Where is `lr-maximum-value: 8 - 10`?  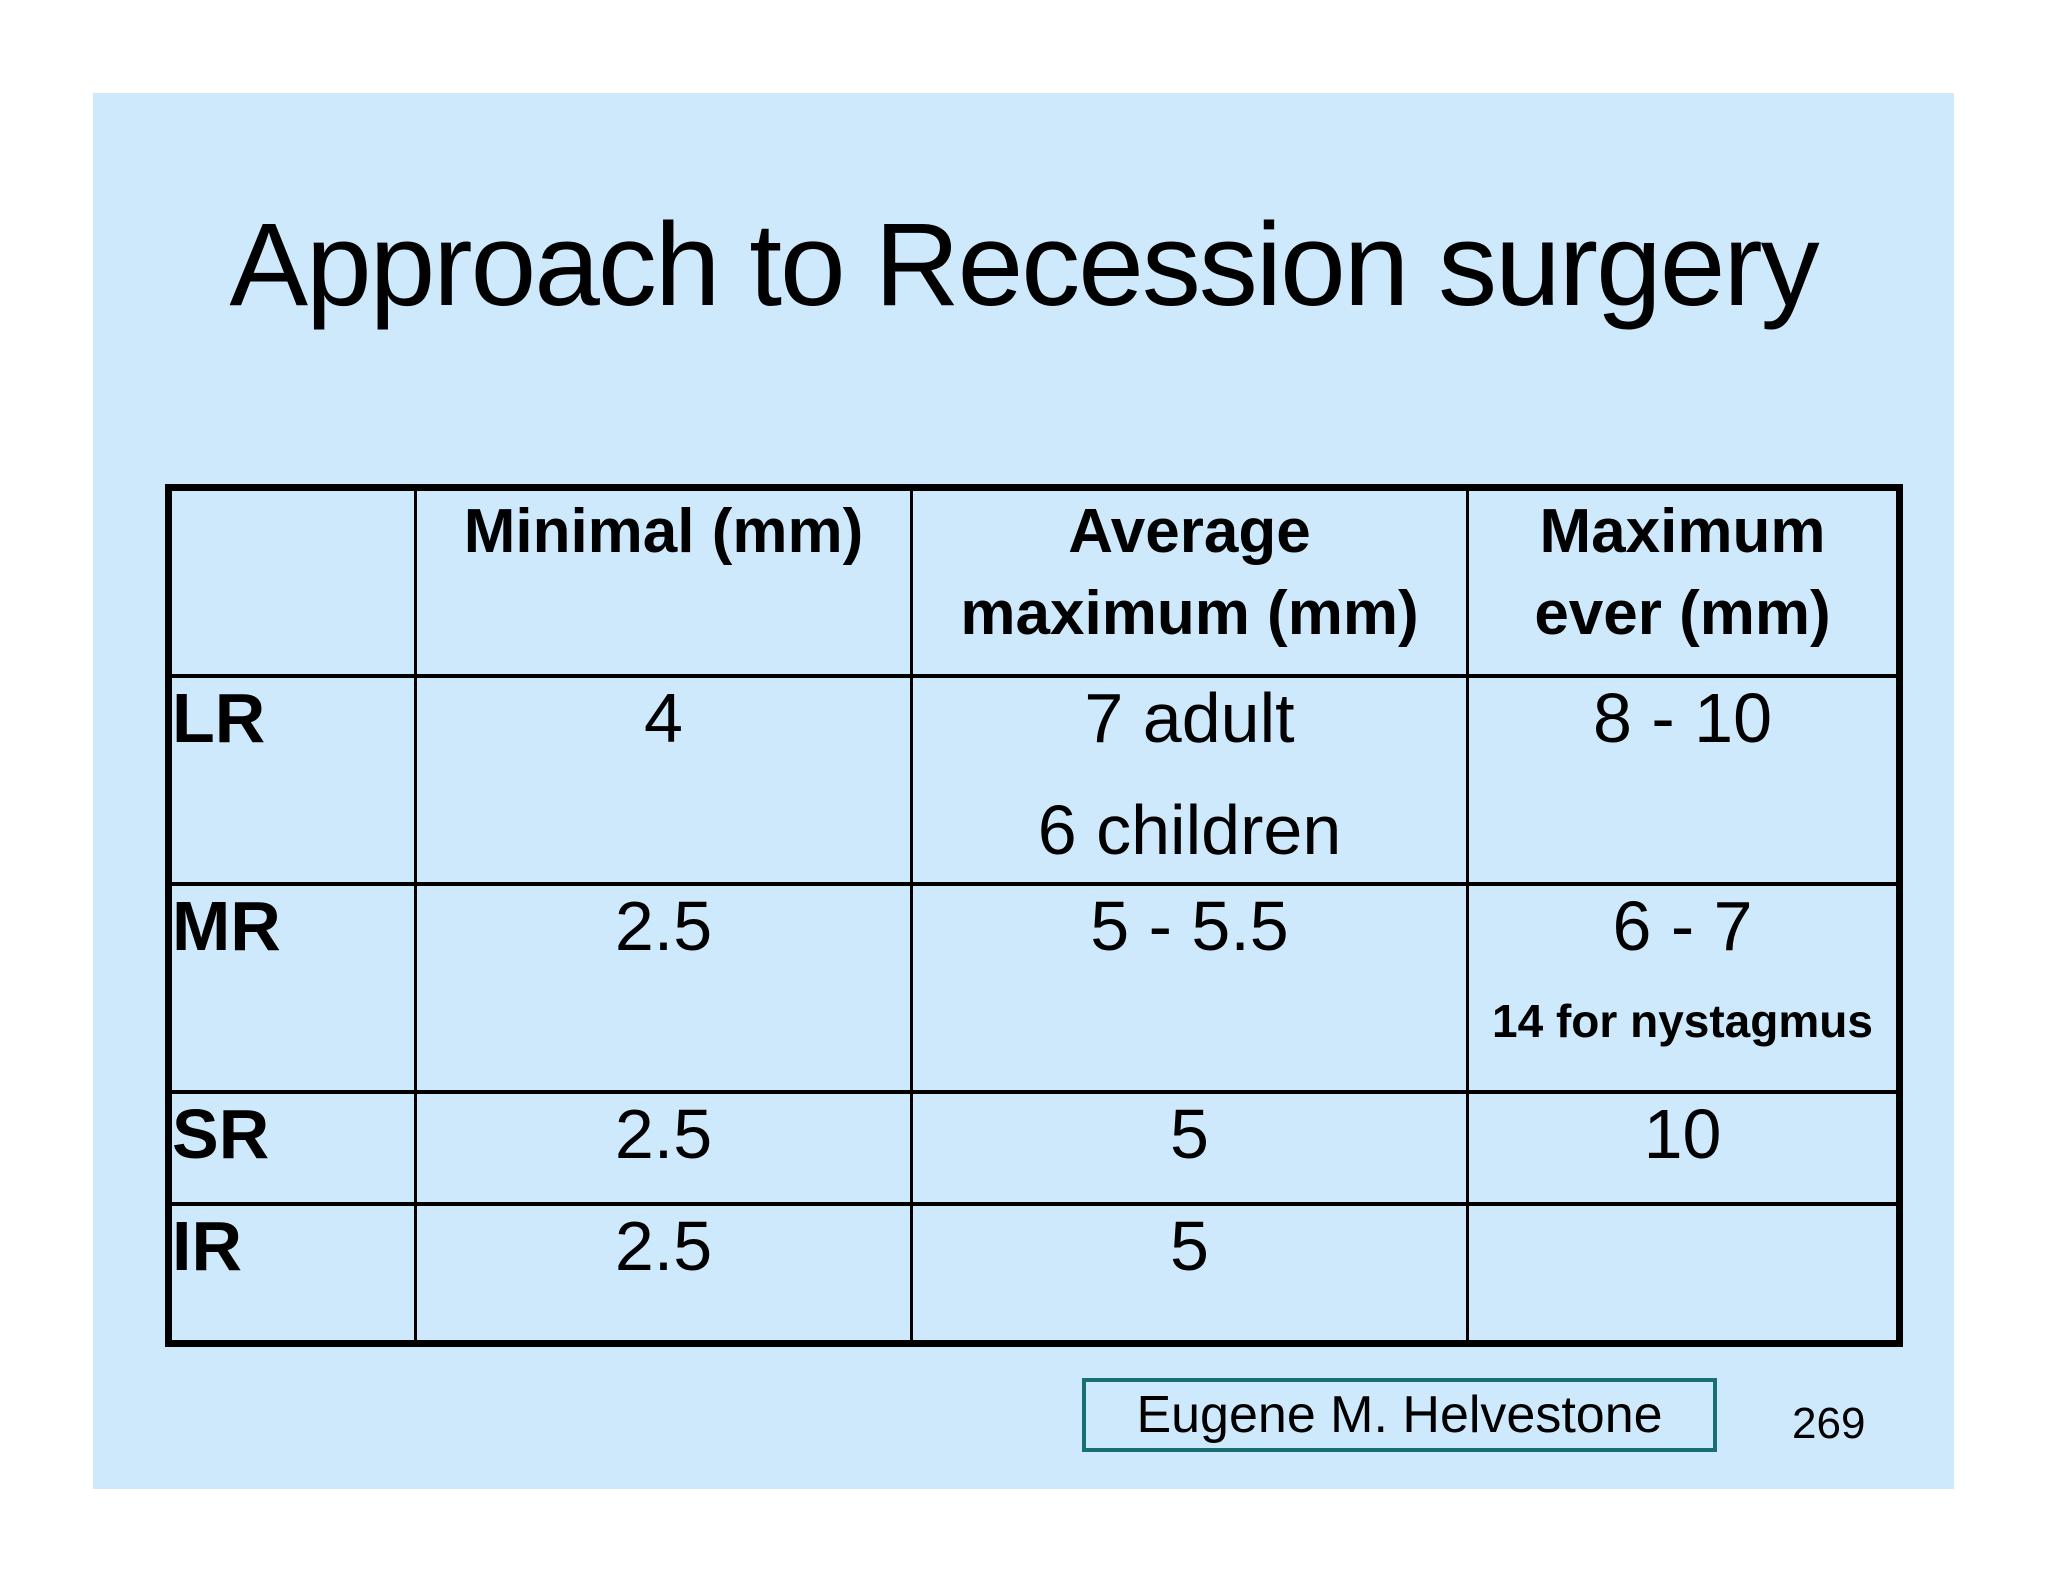
lr-maximum-value: 8 - 10 is located at coordinates (1683, 779).